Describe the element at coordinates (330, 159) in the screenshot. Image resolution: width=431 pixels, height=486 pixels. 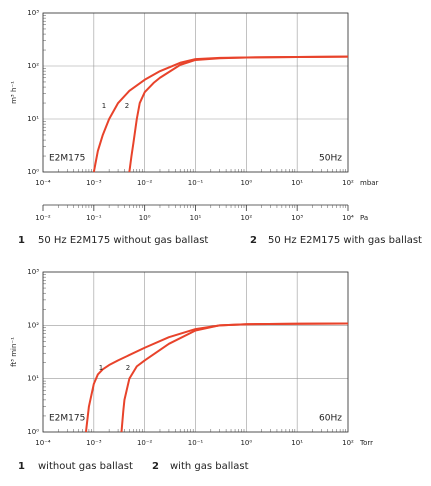
I see `freq-label: 50Hz` at that location.